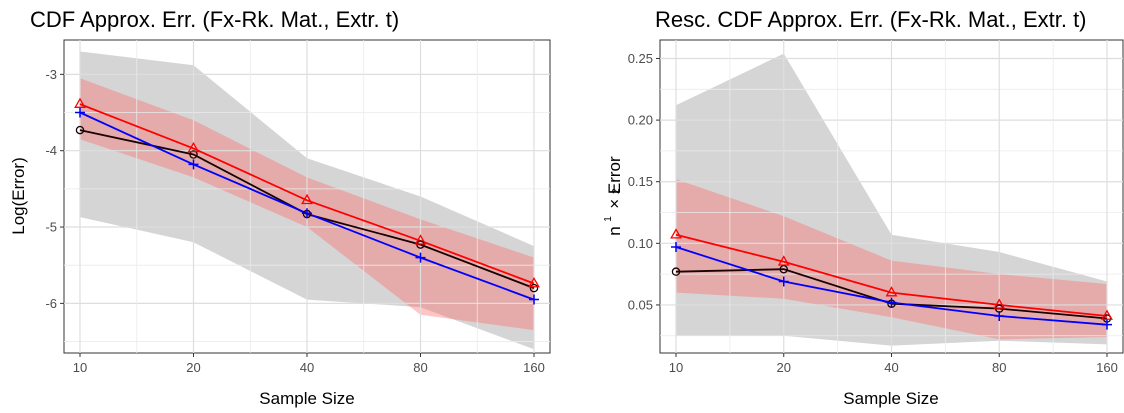 This screenshot has height=413, width=1124. What do you see at coordinates (54, 189) in the screenshot?
I see `chart-left-y-ticks: -6 -5 -4 -3` at bounding box center [54, 189].